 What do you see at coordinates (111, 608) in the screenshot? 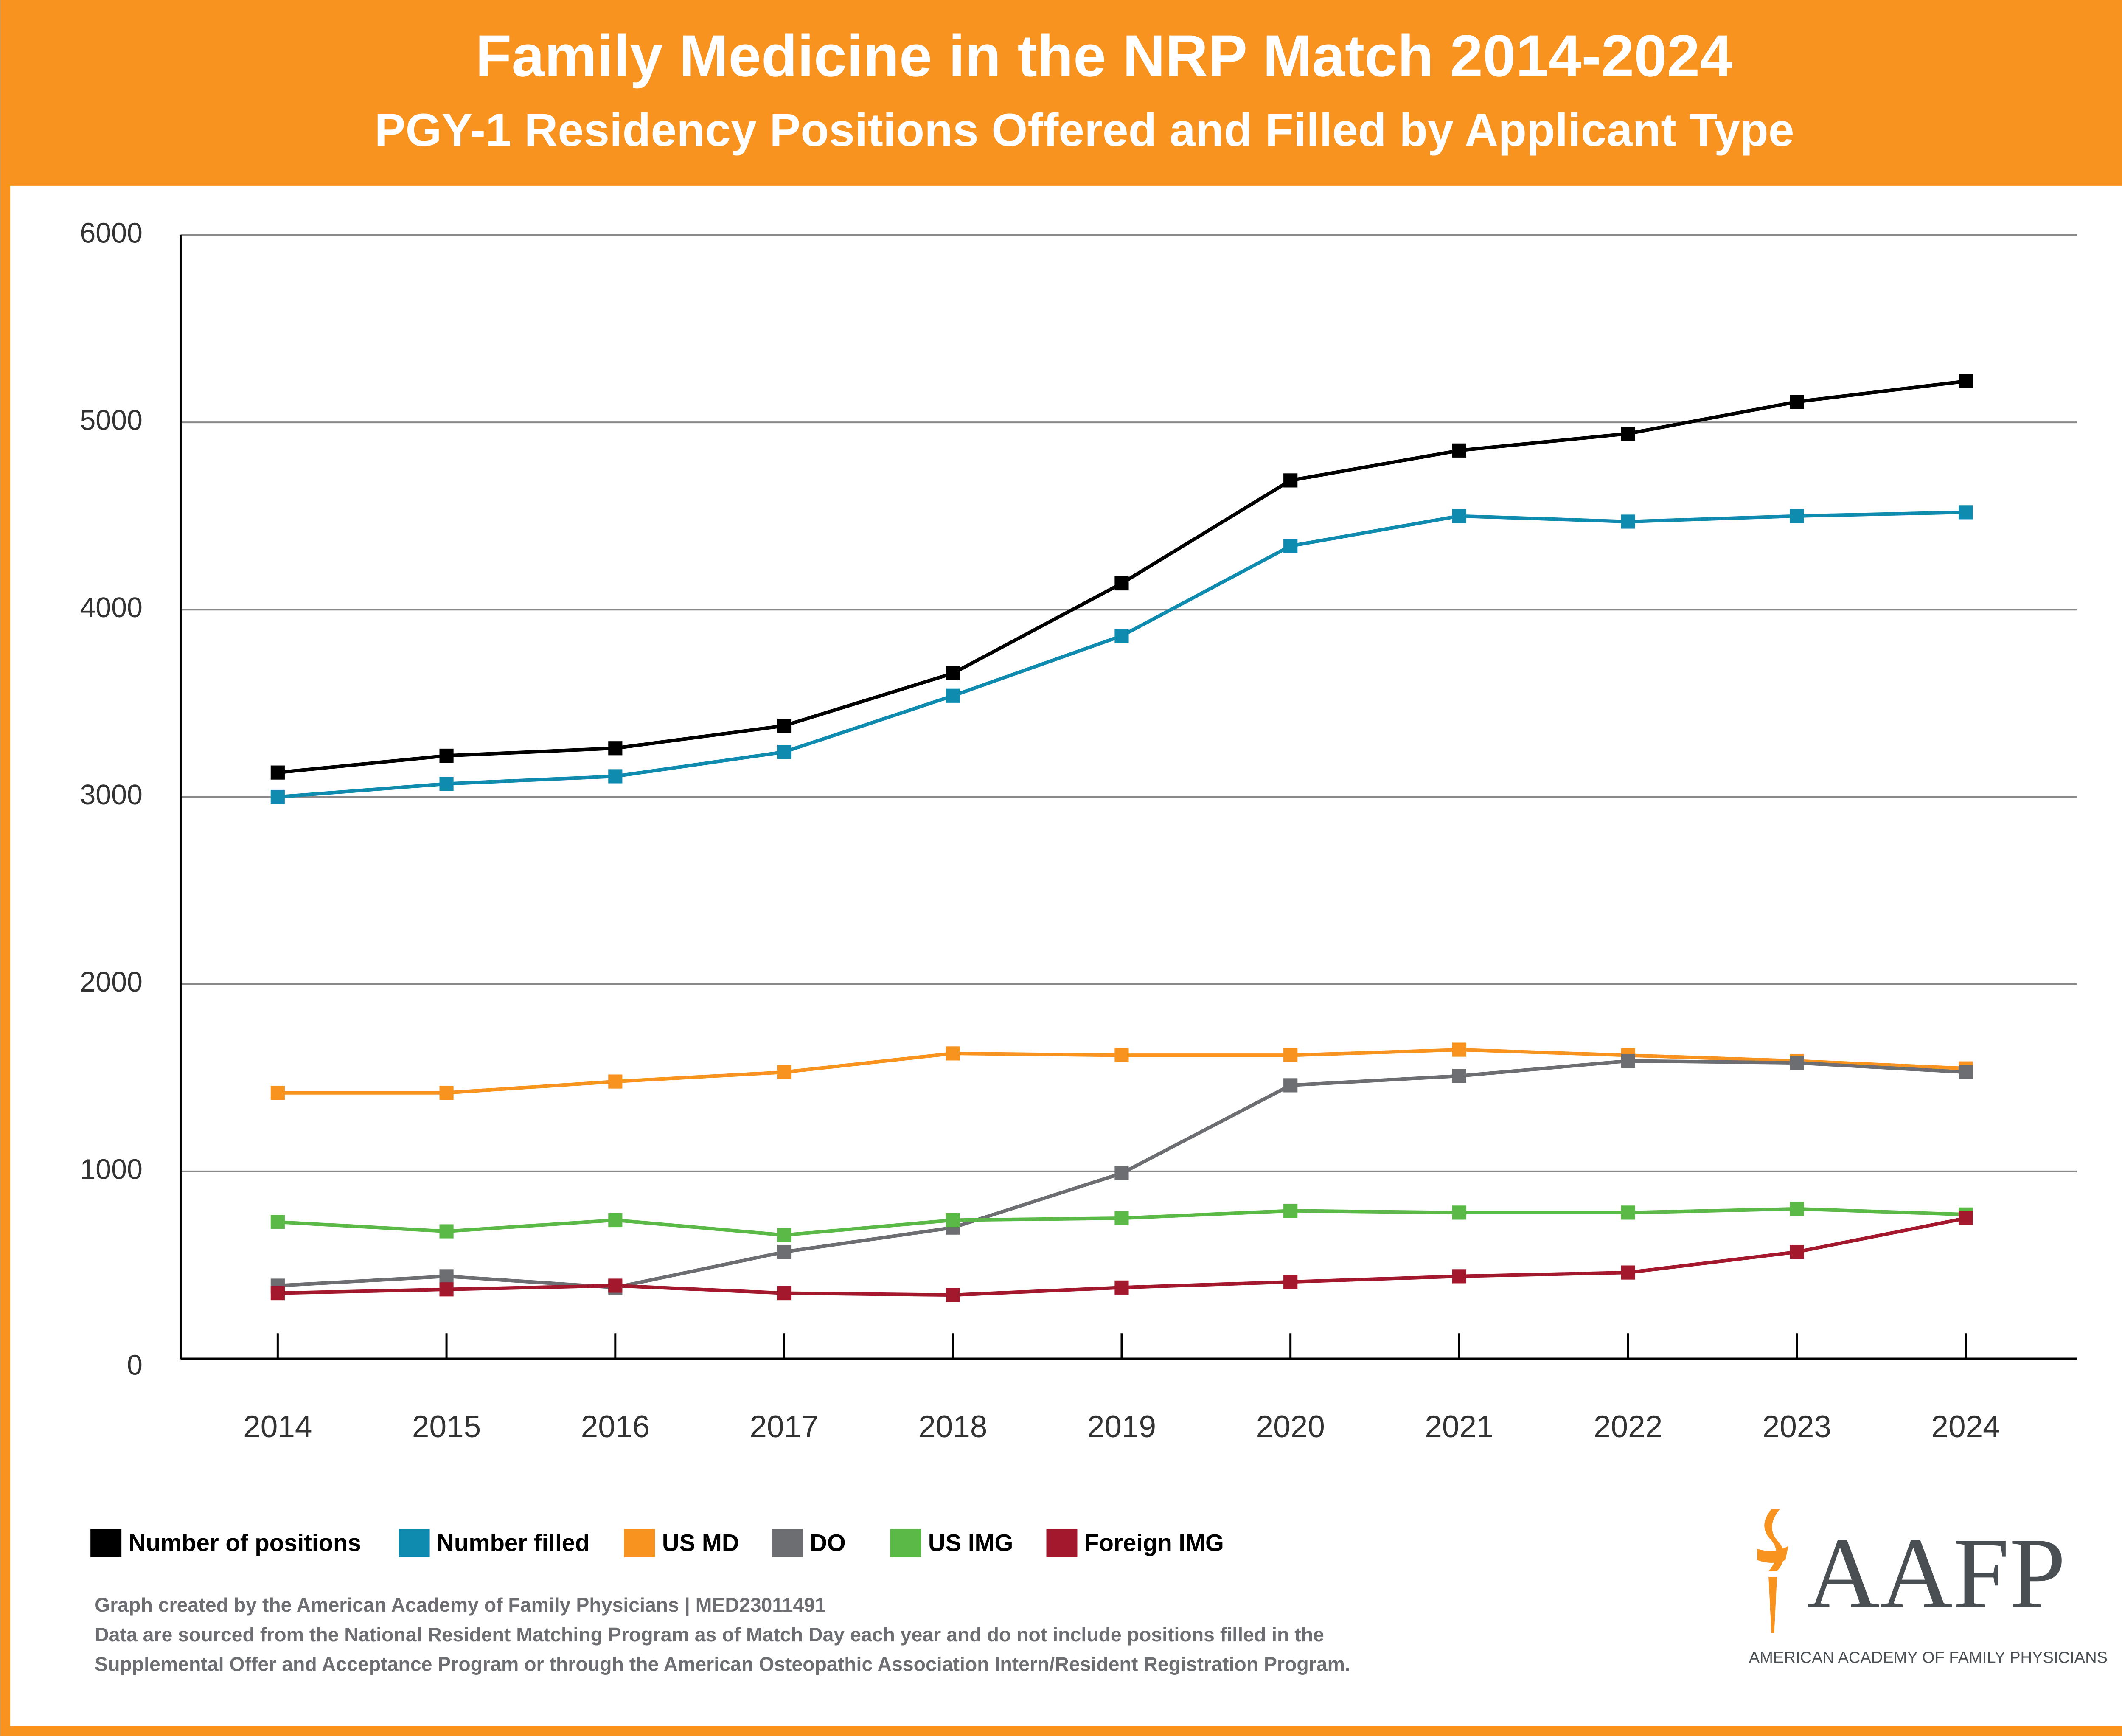
I see `y-tick-label: 4000` at bounding box center [111, 608].